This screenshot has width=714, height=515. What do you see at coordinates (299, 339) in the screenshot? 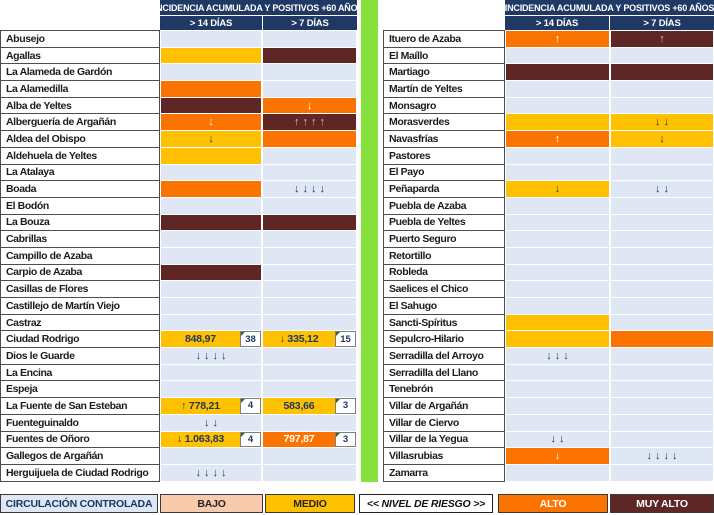
I see `cell-value: ↓ 335,12` at bounding box center [299, 339].